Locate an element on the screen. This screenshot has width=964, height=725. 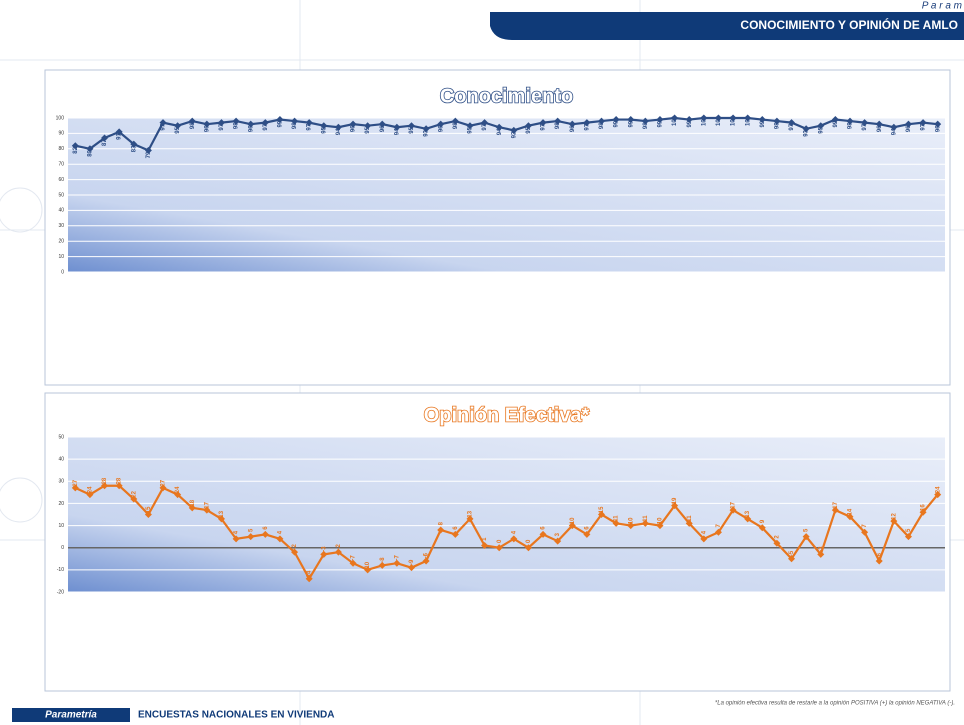
data-label: 1 is located at coordinates (485, 539).